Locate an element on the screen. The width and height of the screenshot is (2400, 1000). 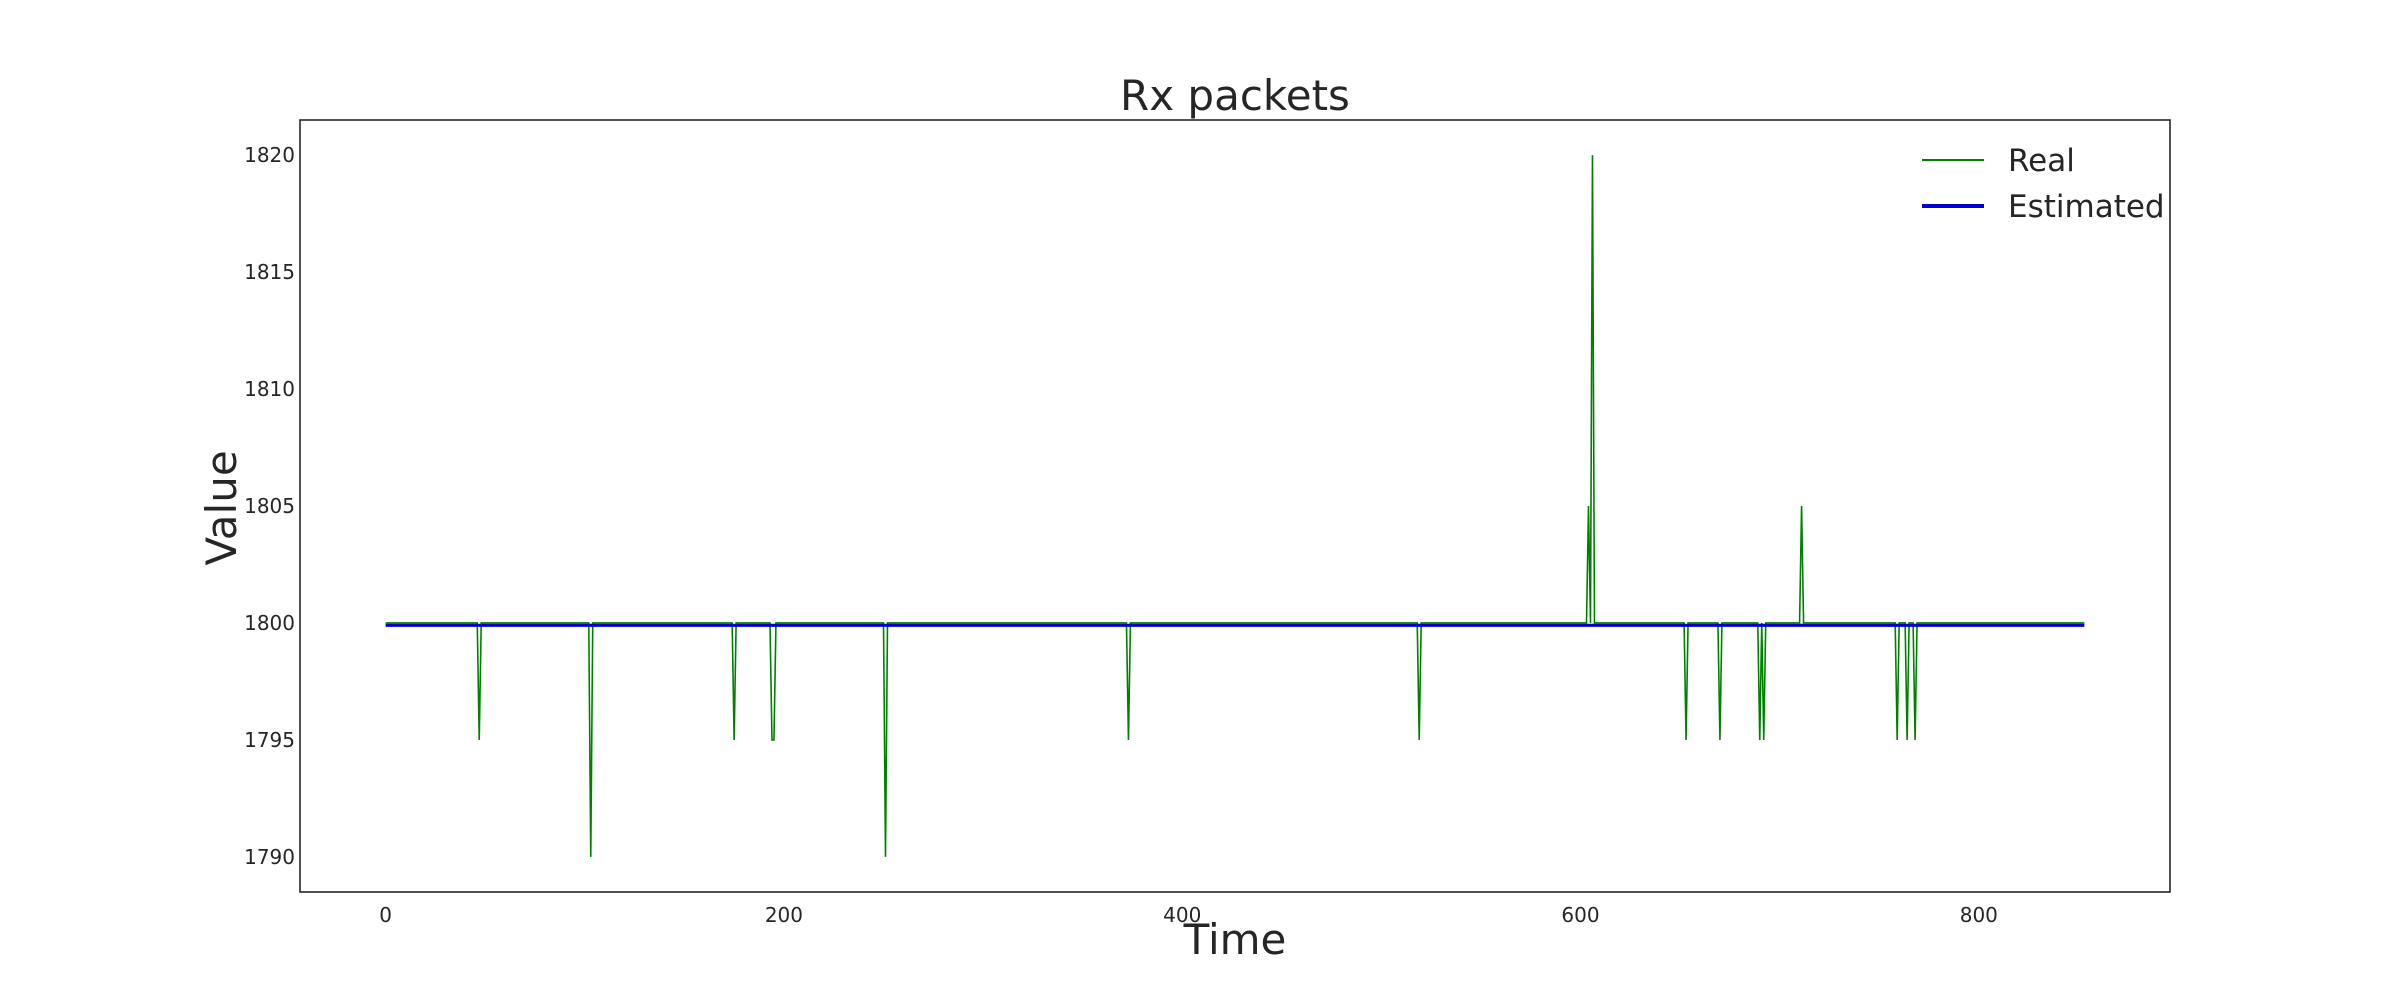
y-axis-label: Value is located at coordinates (221, 507).